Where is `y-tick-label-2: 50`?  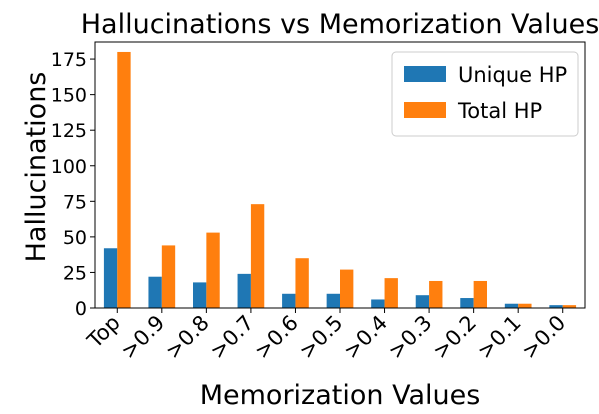
y-tick-label-2: 50 is located at coordinates (75, 238).